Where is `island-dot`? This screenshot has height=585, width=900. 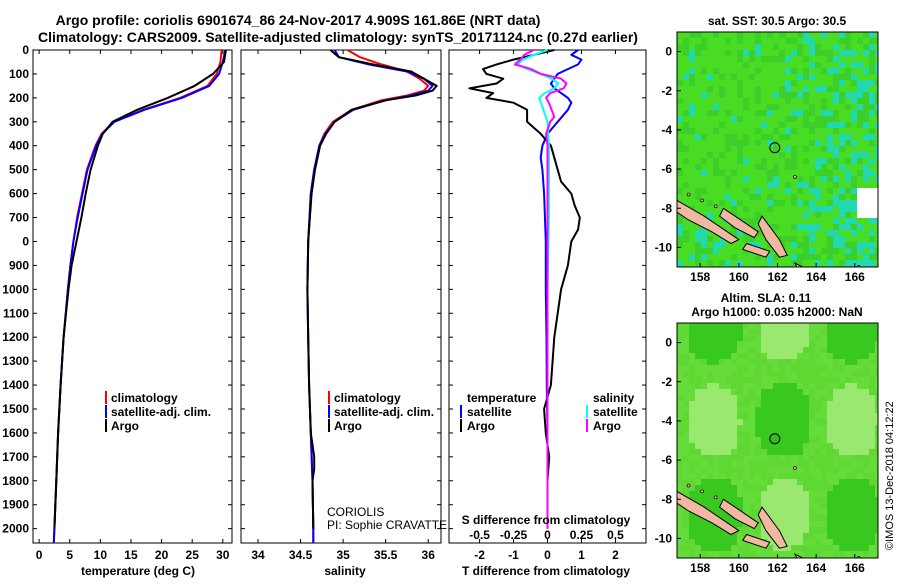 island-dot is located at coordinates (702, 491).